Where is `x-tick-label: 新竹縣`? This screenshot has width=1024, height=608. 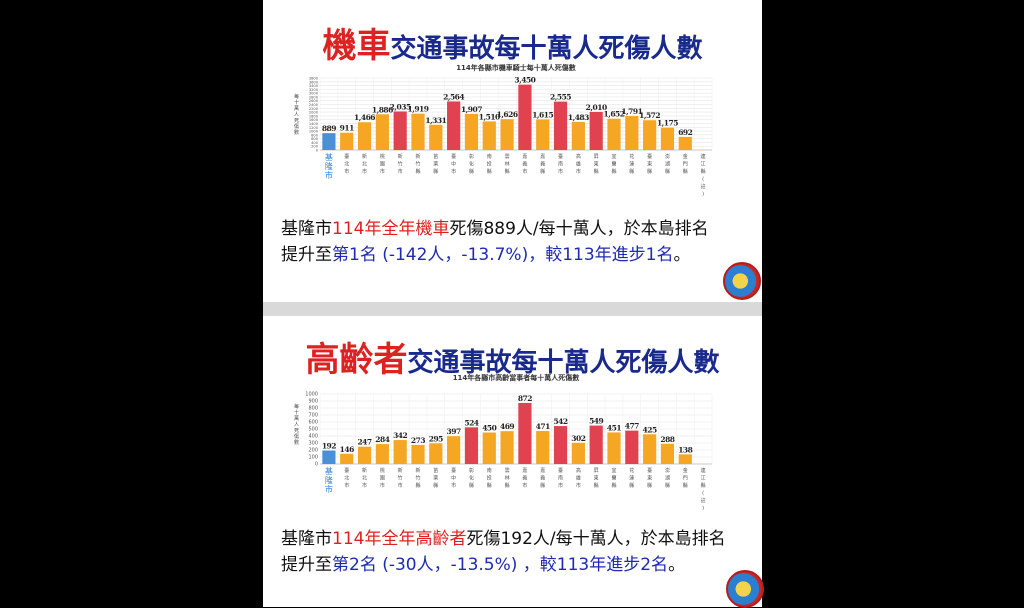 x-tick-label: 新竹縣 is located at coordinates (417, 478).